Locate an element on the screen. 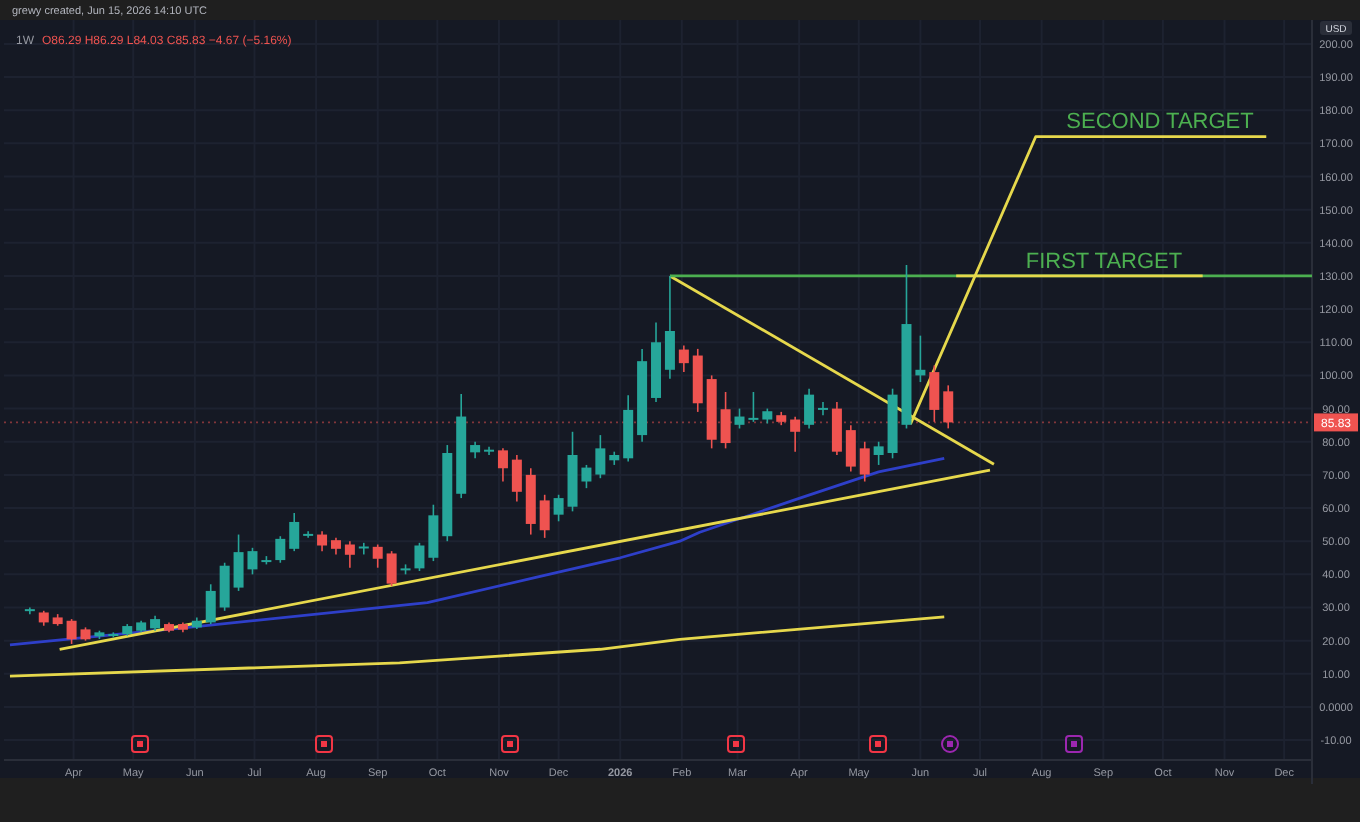  line-series is located at coordinates (477, 646).